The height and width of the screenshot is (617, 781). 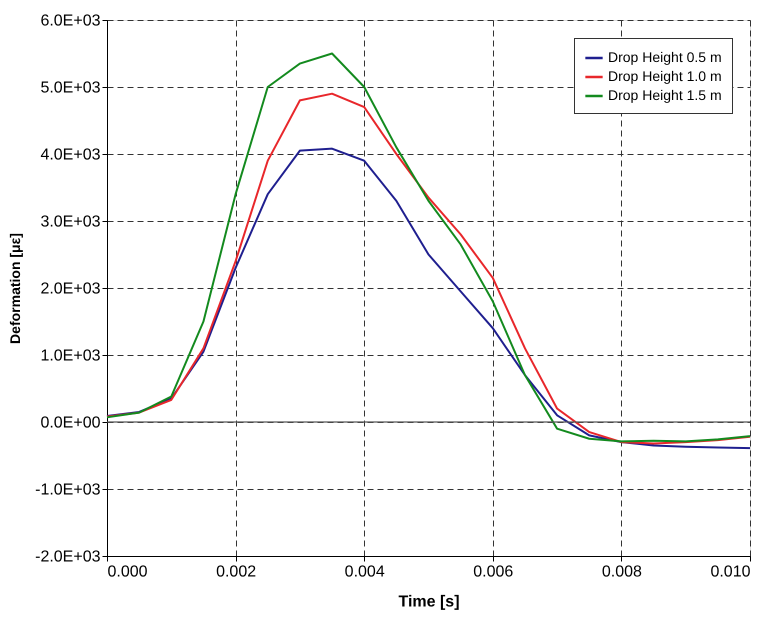 What do you see at coordinates (15, 288) in the screenshot?
I see `y-axis-title: Deformation [με]` at bounding box center [15, 288].